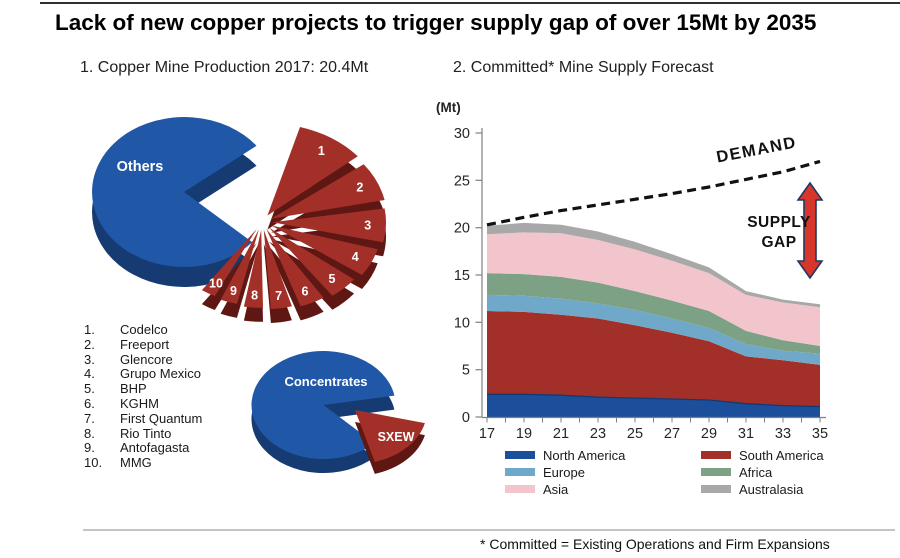  I want to click on wedge-number: 7, so click(278, 296).